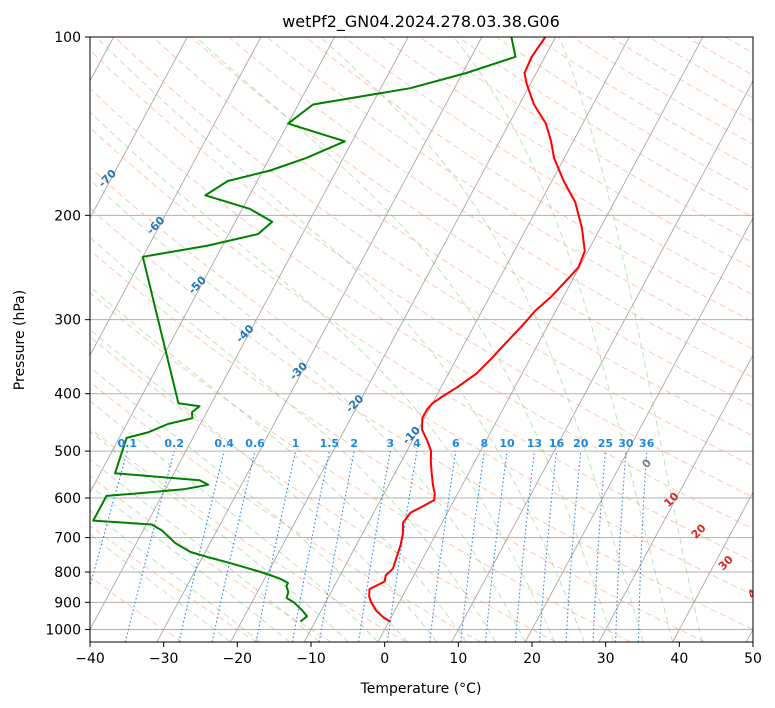  What do you see at coordinates (384, 659) in the screenshot?
I see `x-tick-label: 0` at bounding box center [384, 659].